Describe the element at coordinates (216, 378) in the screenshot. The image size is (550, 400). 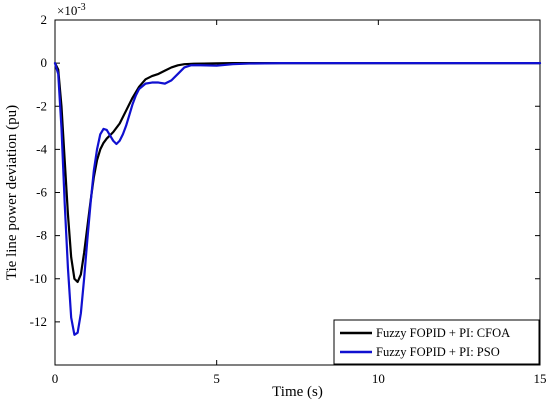
I see `x-tick-label: 5` at that location.